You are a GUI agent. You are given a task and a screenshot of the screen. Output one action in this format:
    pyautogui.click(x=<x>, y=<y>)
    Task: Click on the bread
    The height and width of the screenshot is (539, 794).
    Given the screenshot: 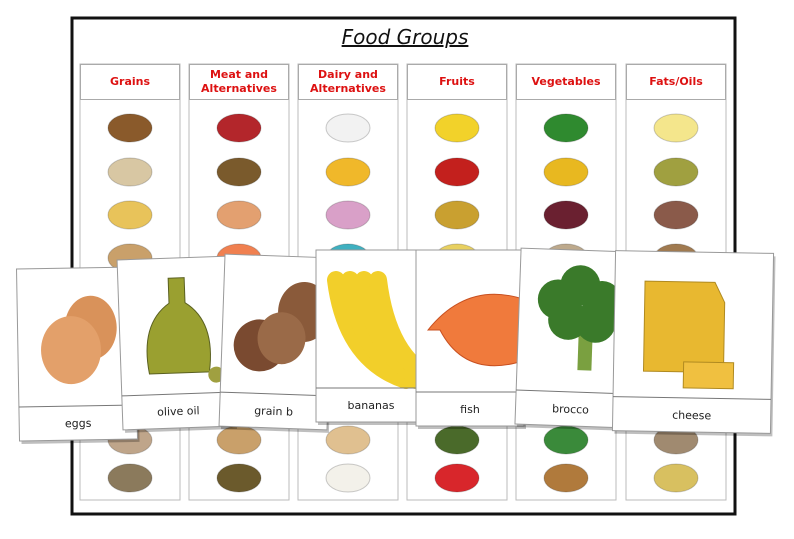 What is the action you would take?
    pyautogui.click(x=281, y=338)
    